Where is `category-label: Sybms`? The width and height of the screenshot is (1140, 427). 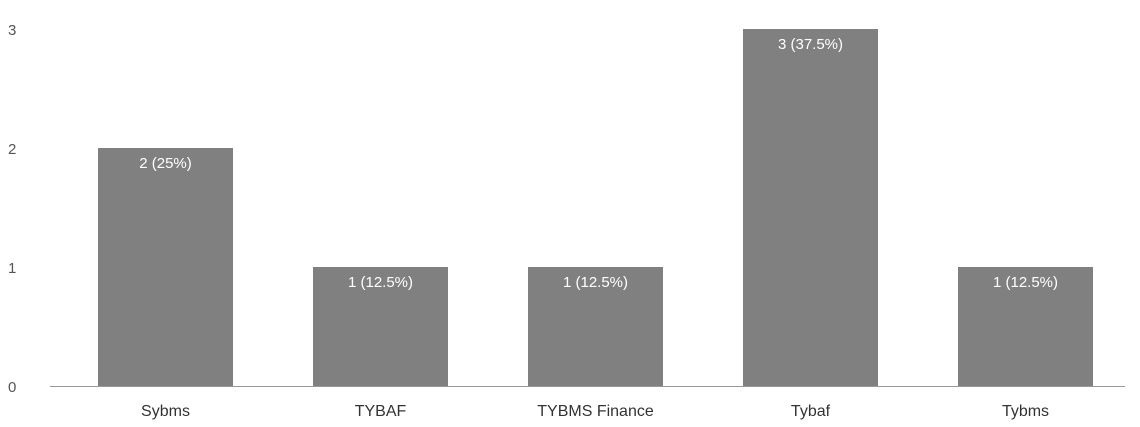
category-label: Sybms is located at coordinates (165, 411).